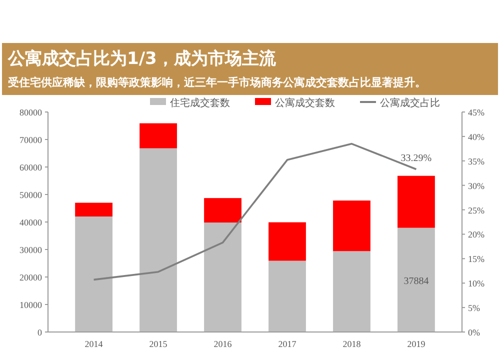  Describe the element at coordinates (31, 140) in the screenshot. I see `y-tick-label: 70000` at that location.